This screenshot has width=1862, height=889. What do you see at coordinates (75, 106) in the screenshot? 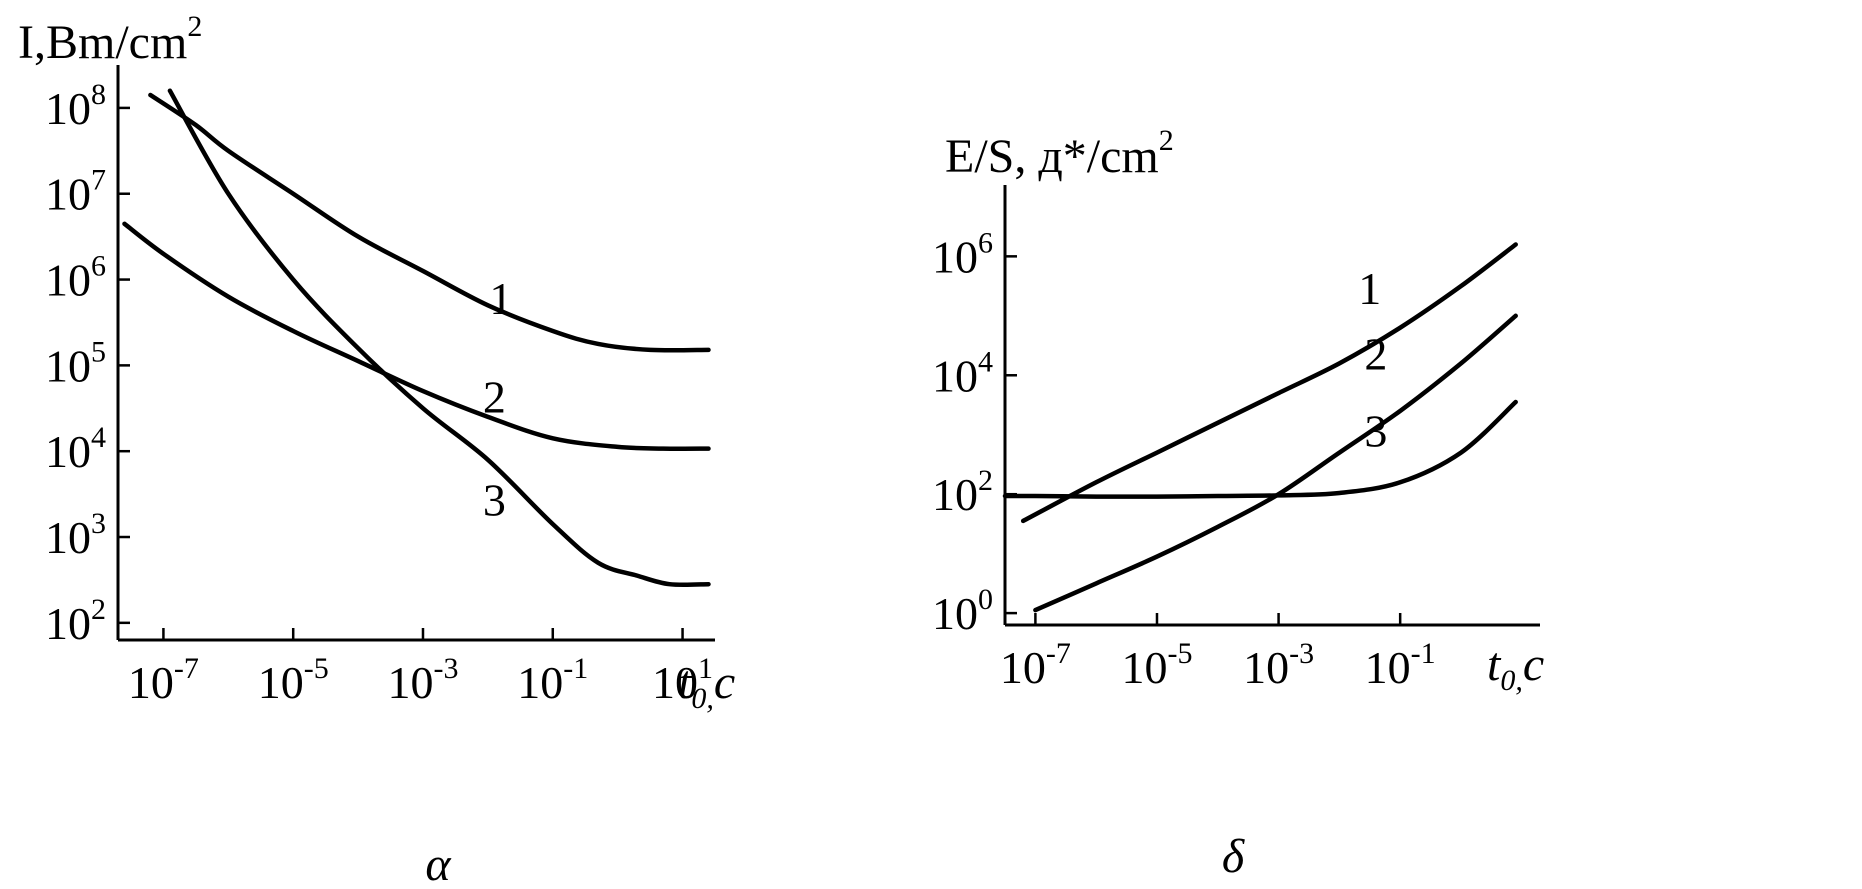
I see `y-tick-label: 10⁸` at bounding box center [75, 106].